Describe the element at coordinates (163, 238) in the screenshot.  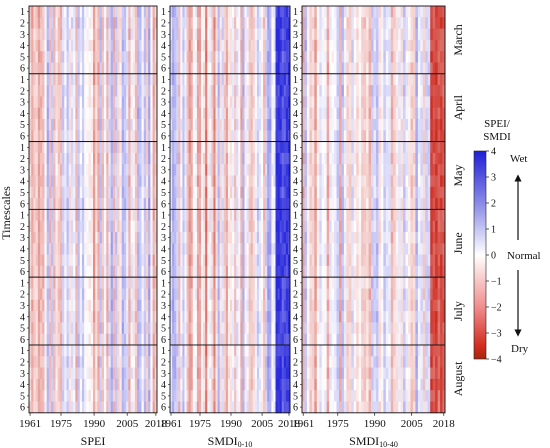
I see `timescale-label: 3` at that location.